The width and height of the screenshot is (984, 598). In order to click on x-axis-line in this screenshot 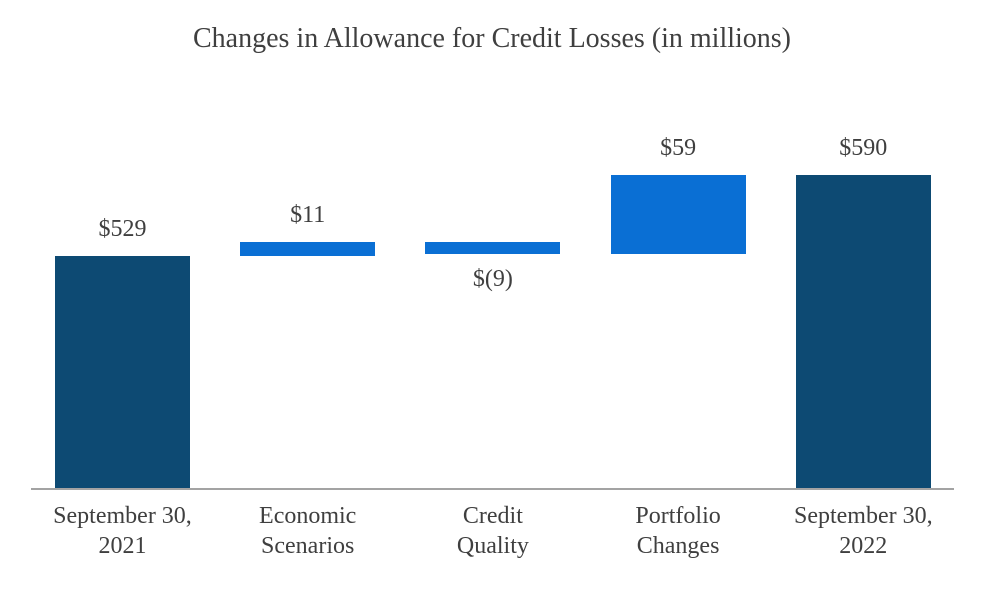, I will do `click(492, 489)`.